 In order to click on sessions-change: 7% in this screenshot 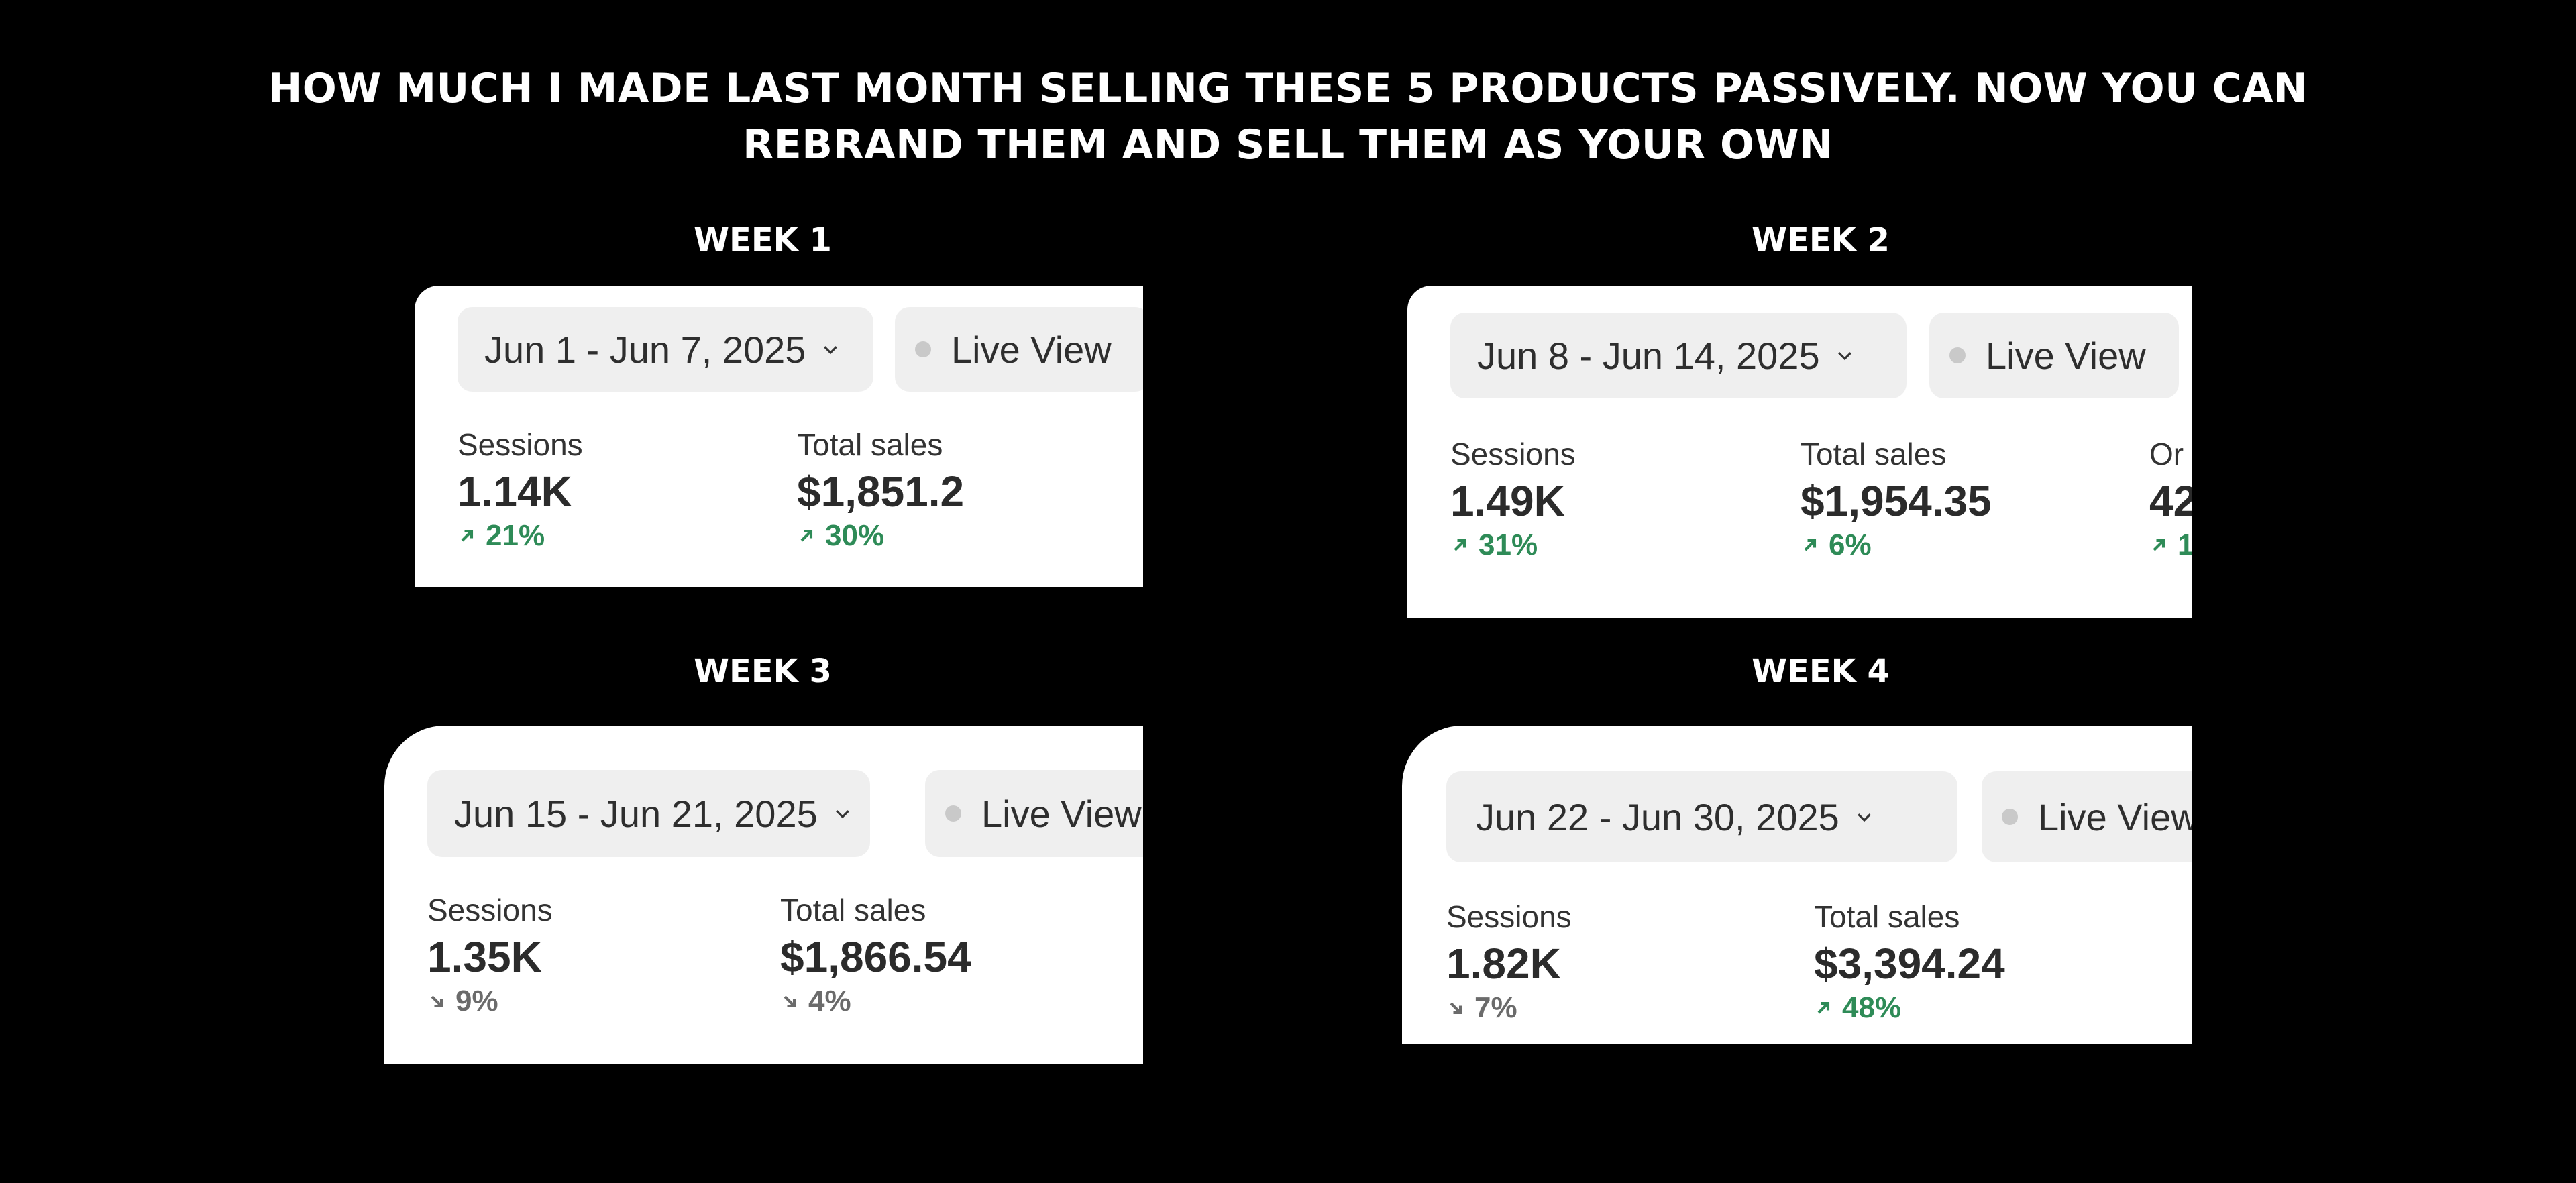, I will do `click(1509, 1008)`.